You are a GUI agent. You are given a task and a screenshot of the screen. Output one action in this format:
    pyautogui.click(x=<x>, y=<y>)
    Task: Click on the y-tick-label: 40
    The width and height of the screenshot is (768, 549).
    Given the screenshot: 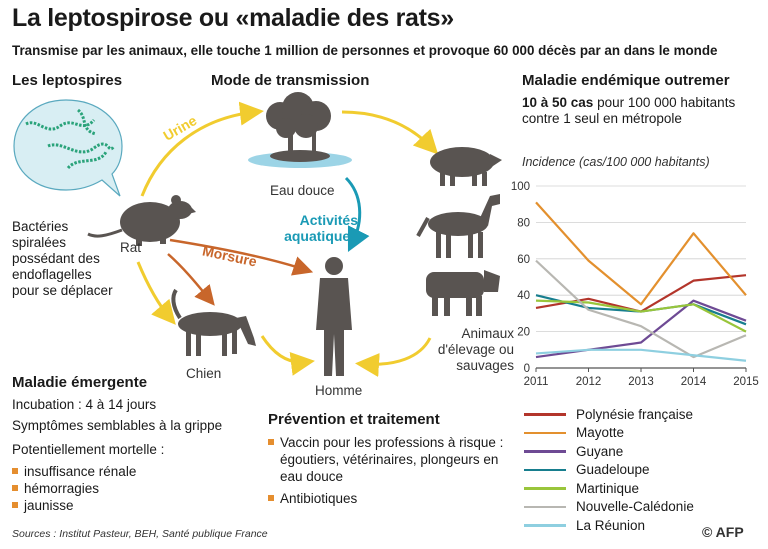 What is the action you would take?
    pyautogui.click(x=523, y=296)
    